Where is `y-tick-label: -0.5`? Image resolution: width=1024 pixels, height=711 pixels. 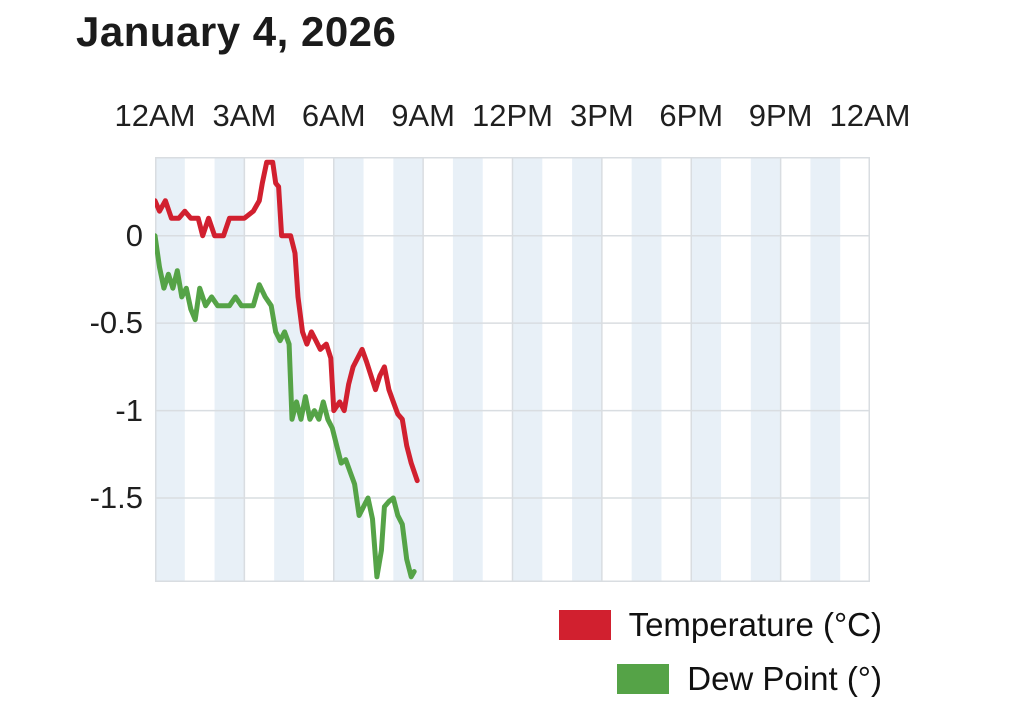 y-tick-label: -0.5 is located at coordinates (116, 323).